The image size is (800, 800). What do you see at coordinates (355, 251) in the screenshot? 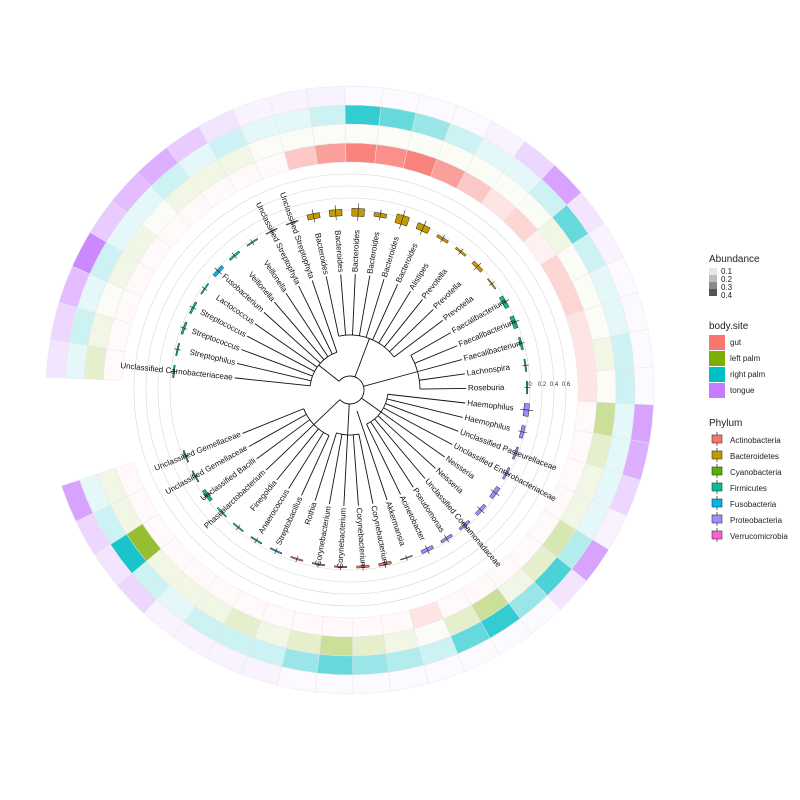
I see `tip-label-12: Bacteroides` at bounding box center [355, 251].